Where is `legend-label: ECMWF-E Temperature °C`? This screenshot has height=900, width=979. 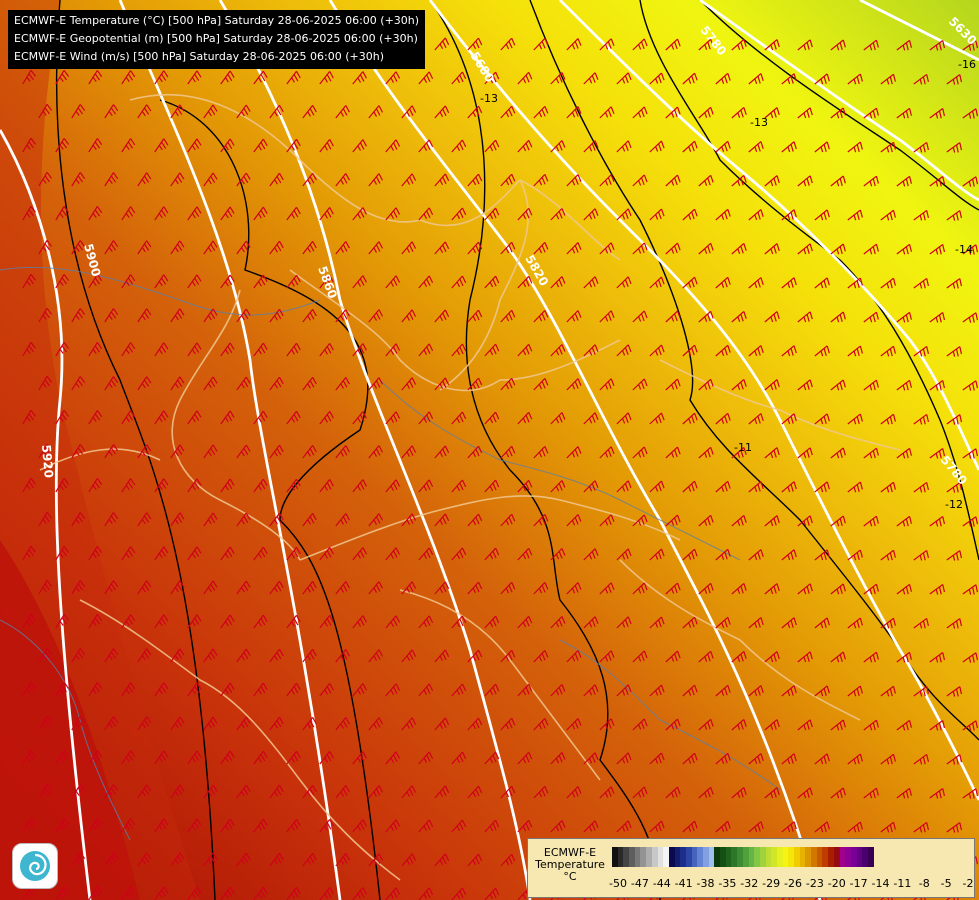
legend-label: ECMWF-E Temperature °C is located at coordinates (570, 865).